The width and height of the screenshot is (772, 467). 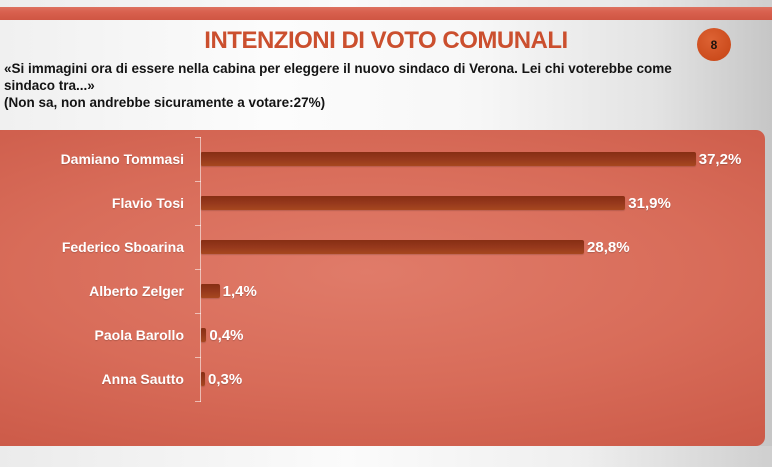 What do you see at coordinates (386, 40) in the screenshot?
I see `page-title: INTENZIONI DI VOTO COMUNALI` at bounding box center [386, 40].